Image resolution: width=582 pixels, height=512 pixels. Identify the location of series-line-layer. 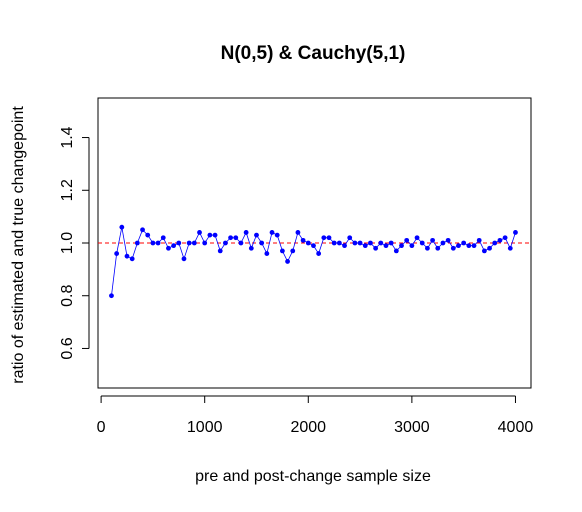
(313, 261).